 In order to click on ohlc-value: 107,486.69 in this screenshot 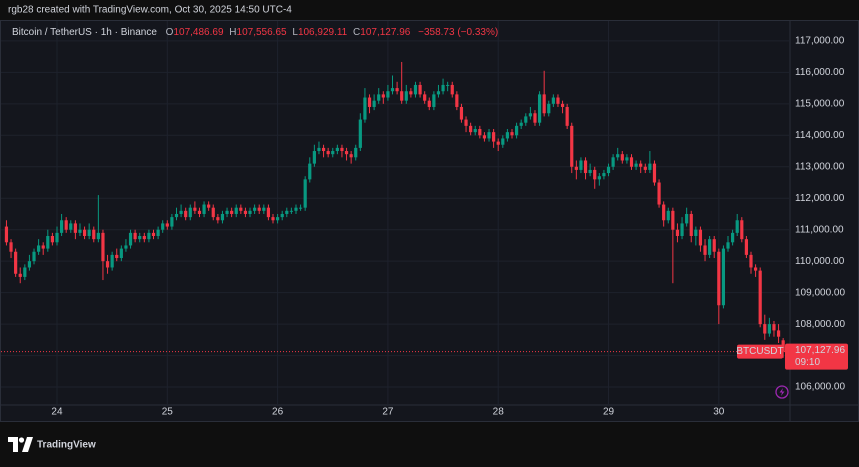, I will do `click(198, 32)`.